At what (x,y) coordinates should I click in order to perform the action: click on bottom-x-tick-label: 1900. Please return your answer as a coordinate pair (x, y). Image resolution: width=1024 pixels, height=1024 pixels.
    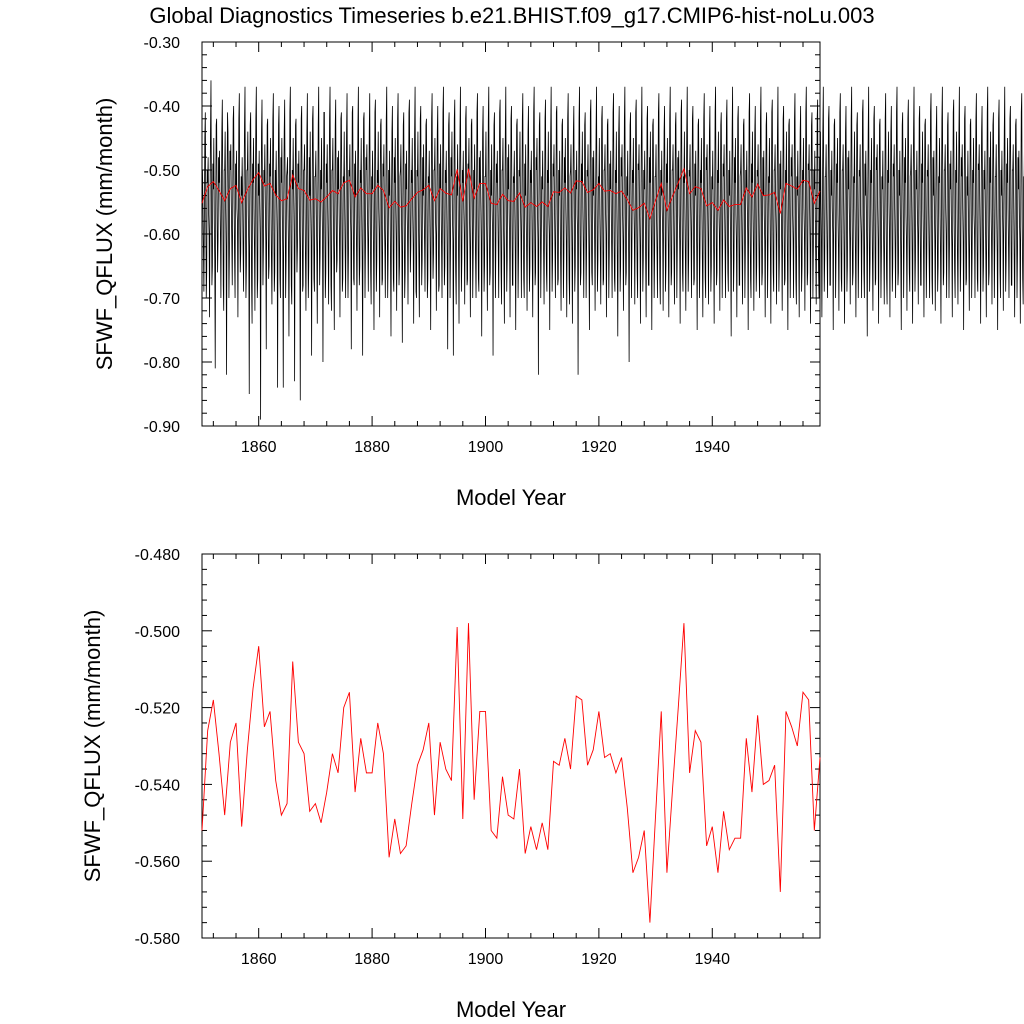
    Looking at the image, I should click on (486, 959).